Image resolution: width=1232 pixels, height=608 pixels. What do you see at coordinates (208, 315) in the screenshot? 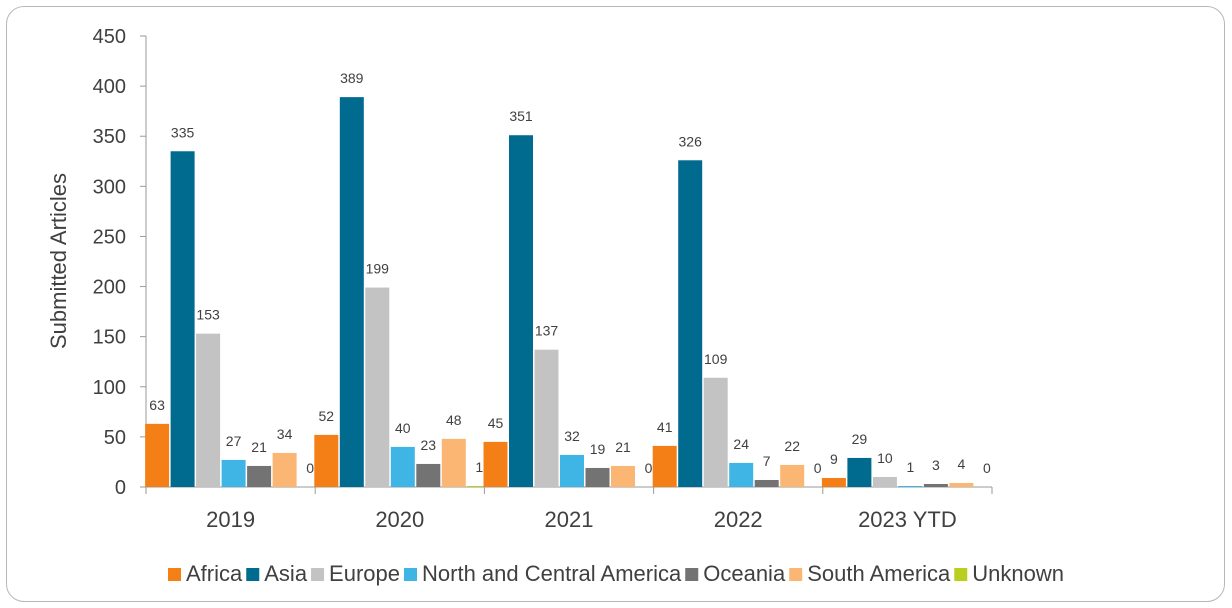
I see `data-label: 153` at bounding box center [208, 315].